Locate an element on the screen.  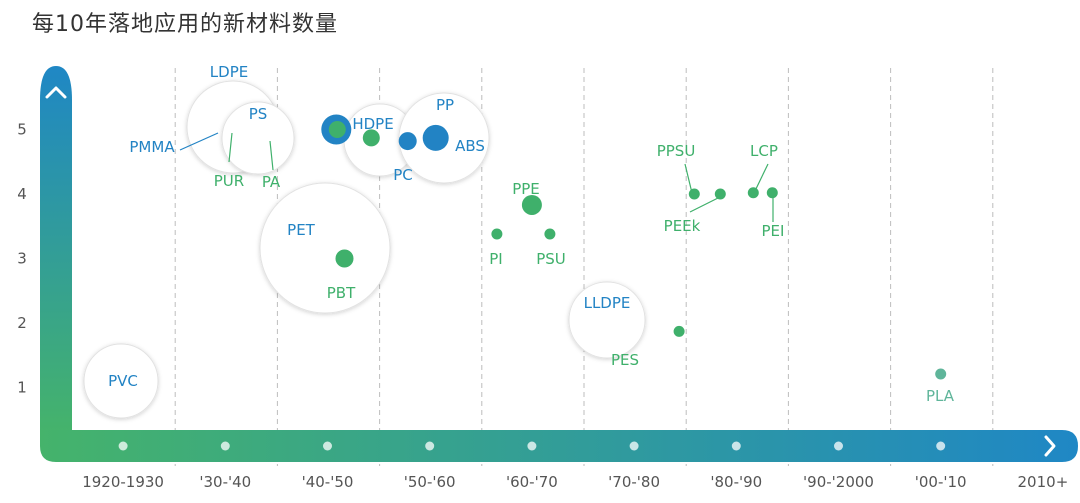
y-tick-label: 3 is located at coordinates (22, 259).